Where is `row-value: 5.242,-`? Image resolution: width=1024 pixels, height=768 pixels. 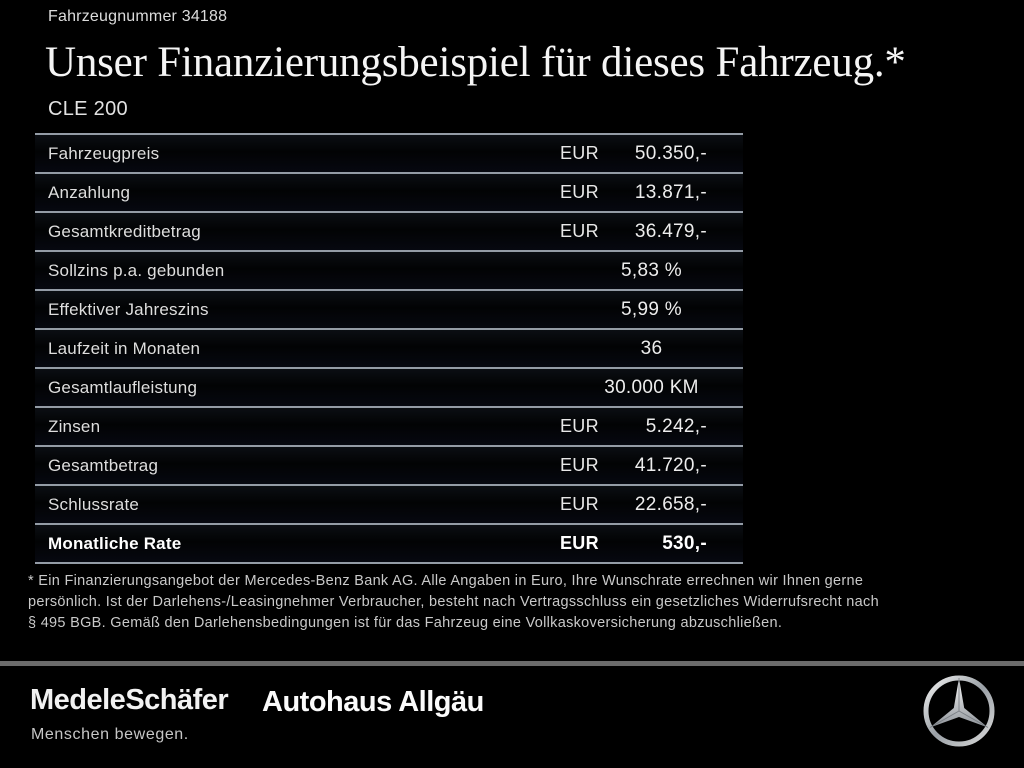
row-value: 5.242,- is located at coordinates (676, 426).